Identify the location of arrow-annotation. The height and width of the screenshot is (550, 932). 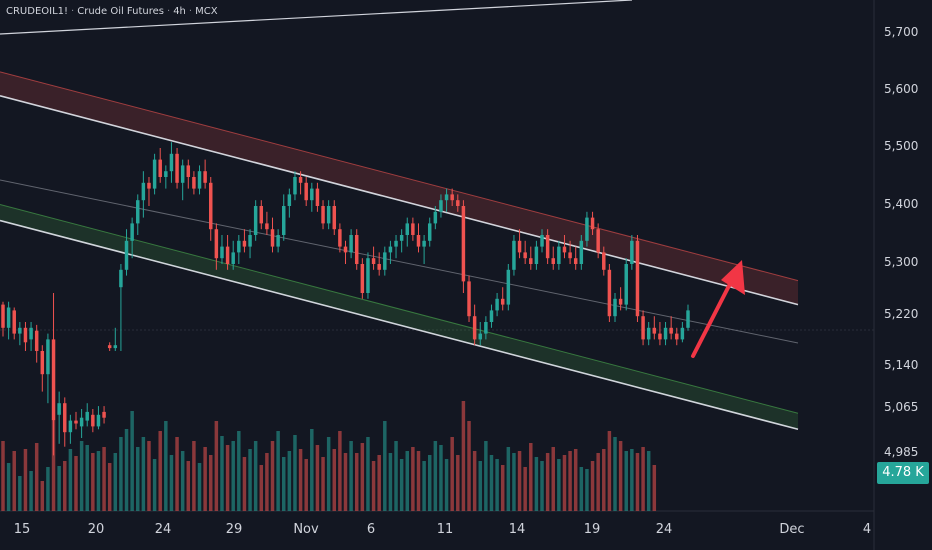
(718, 309).